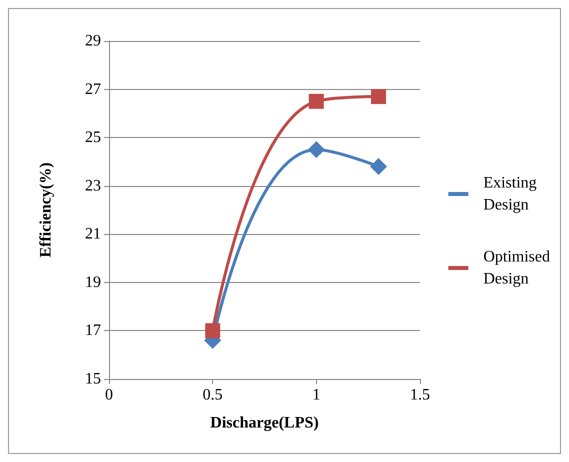 The height and width of the screenshot is (462, 569). I want to click on y-tick-label: 27, so click(93, 89).